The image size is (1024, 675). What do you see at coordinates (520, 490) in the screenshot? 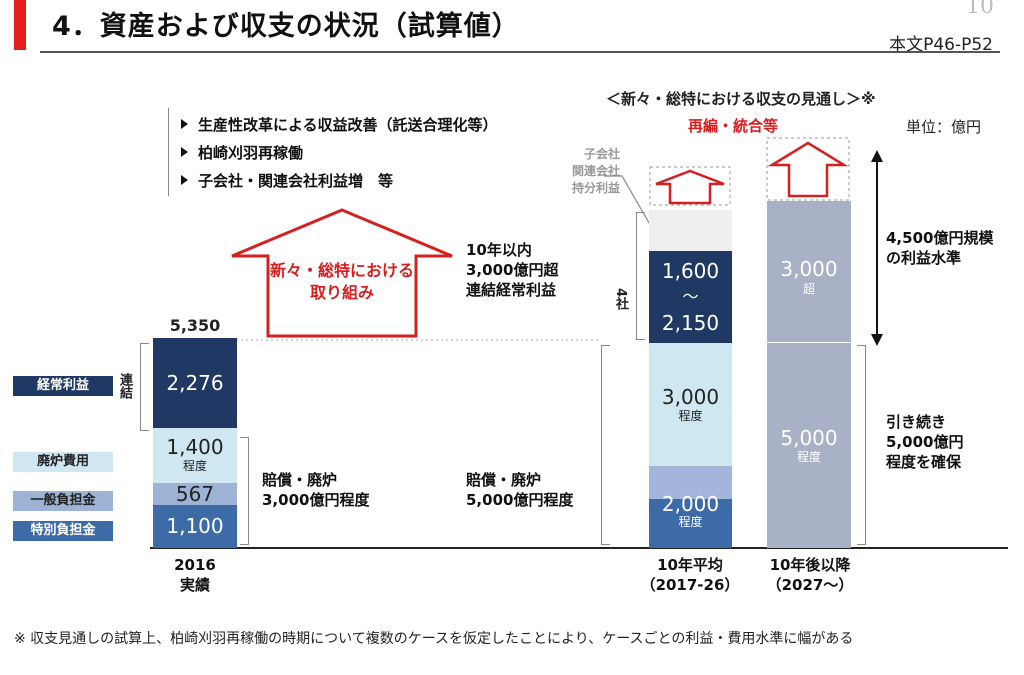
I see `annotation-burden-avg: 賠償・廃炉 5,000億円程度` at bounding box center [520, 490].